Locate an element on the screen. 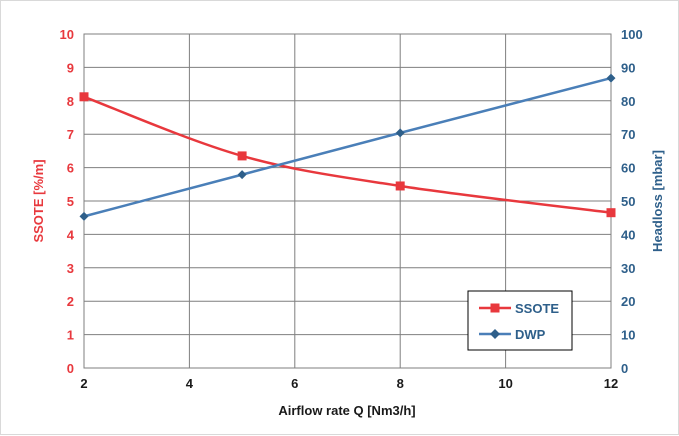 This screenshot has height=436, width=679. y-right-tick-label: 30 is located at coordinates (628, 268).